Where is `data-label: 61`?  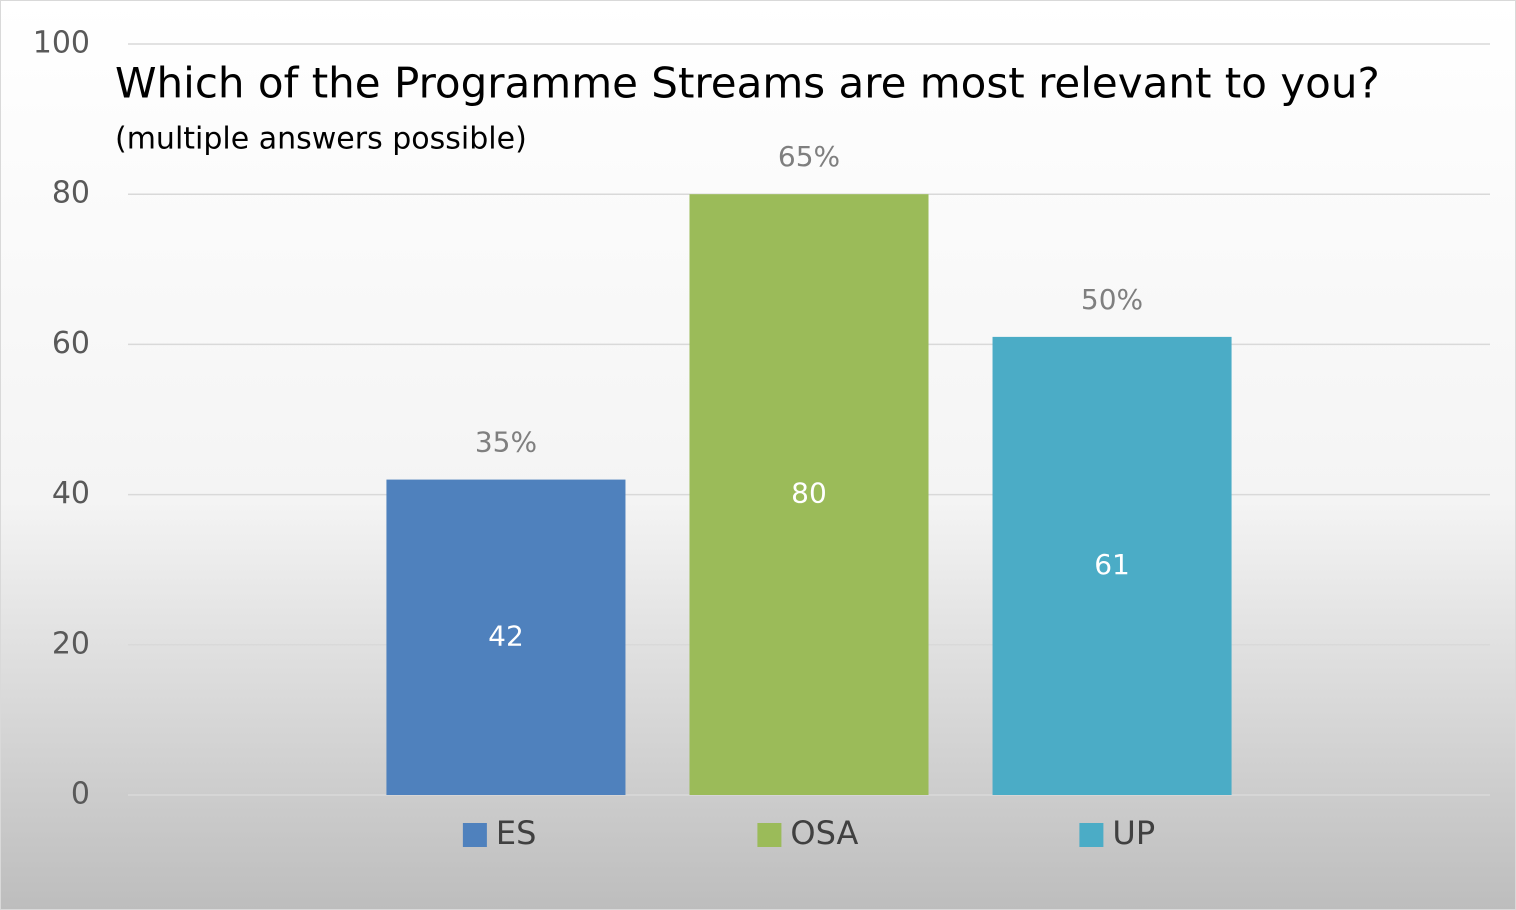
data-label: 61 is located at coordinates (1112, 564).